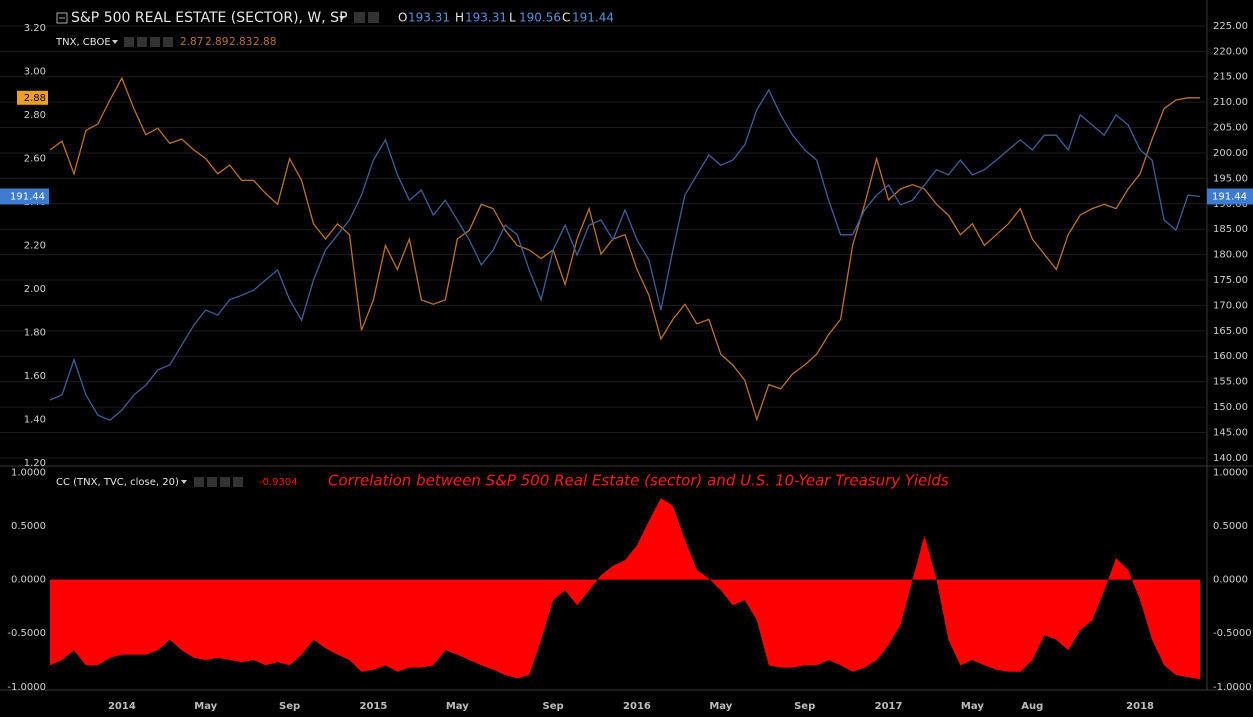 This screenshot has width=1253, height=717. I want to click on y-tick-label: 2.20, so click(35, 246).